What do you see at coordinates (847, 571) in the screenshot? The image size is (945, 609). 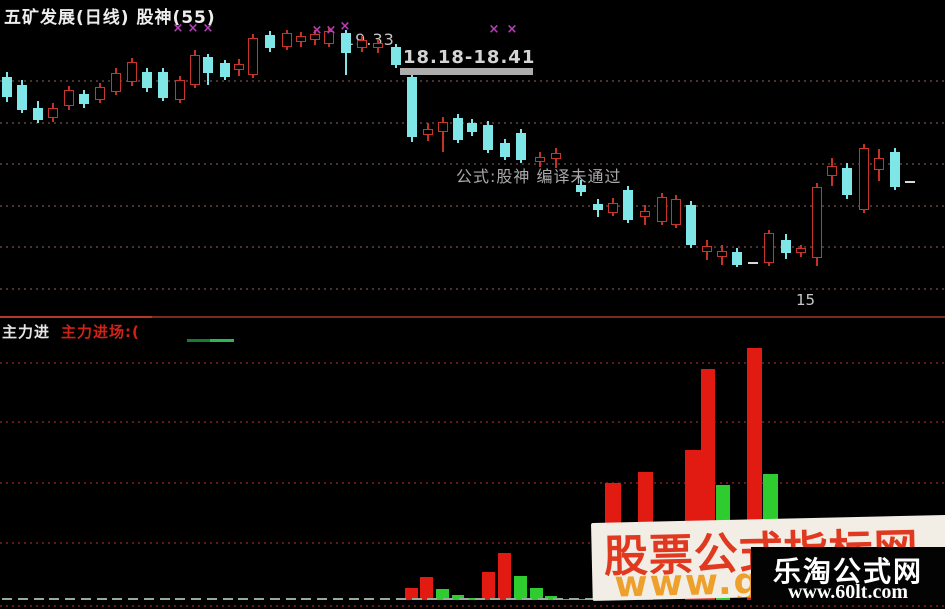 I see `watermark-60lt-title: 乐淘公式网` at bounding box center [847, 571].